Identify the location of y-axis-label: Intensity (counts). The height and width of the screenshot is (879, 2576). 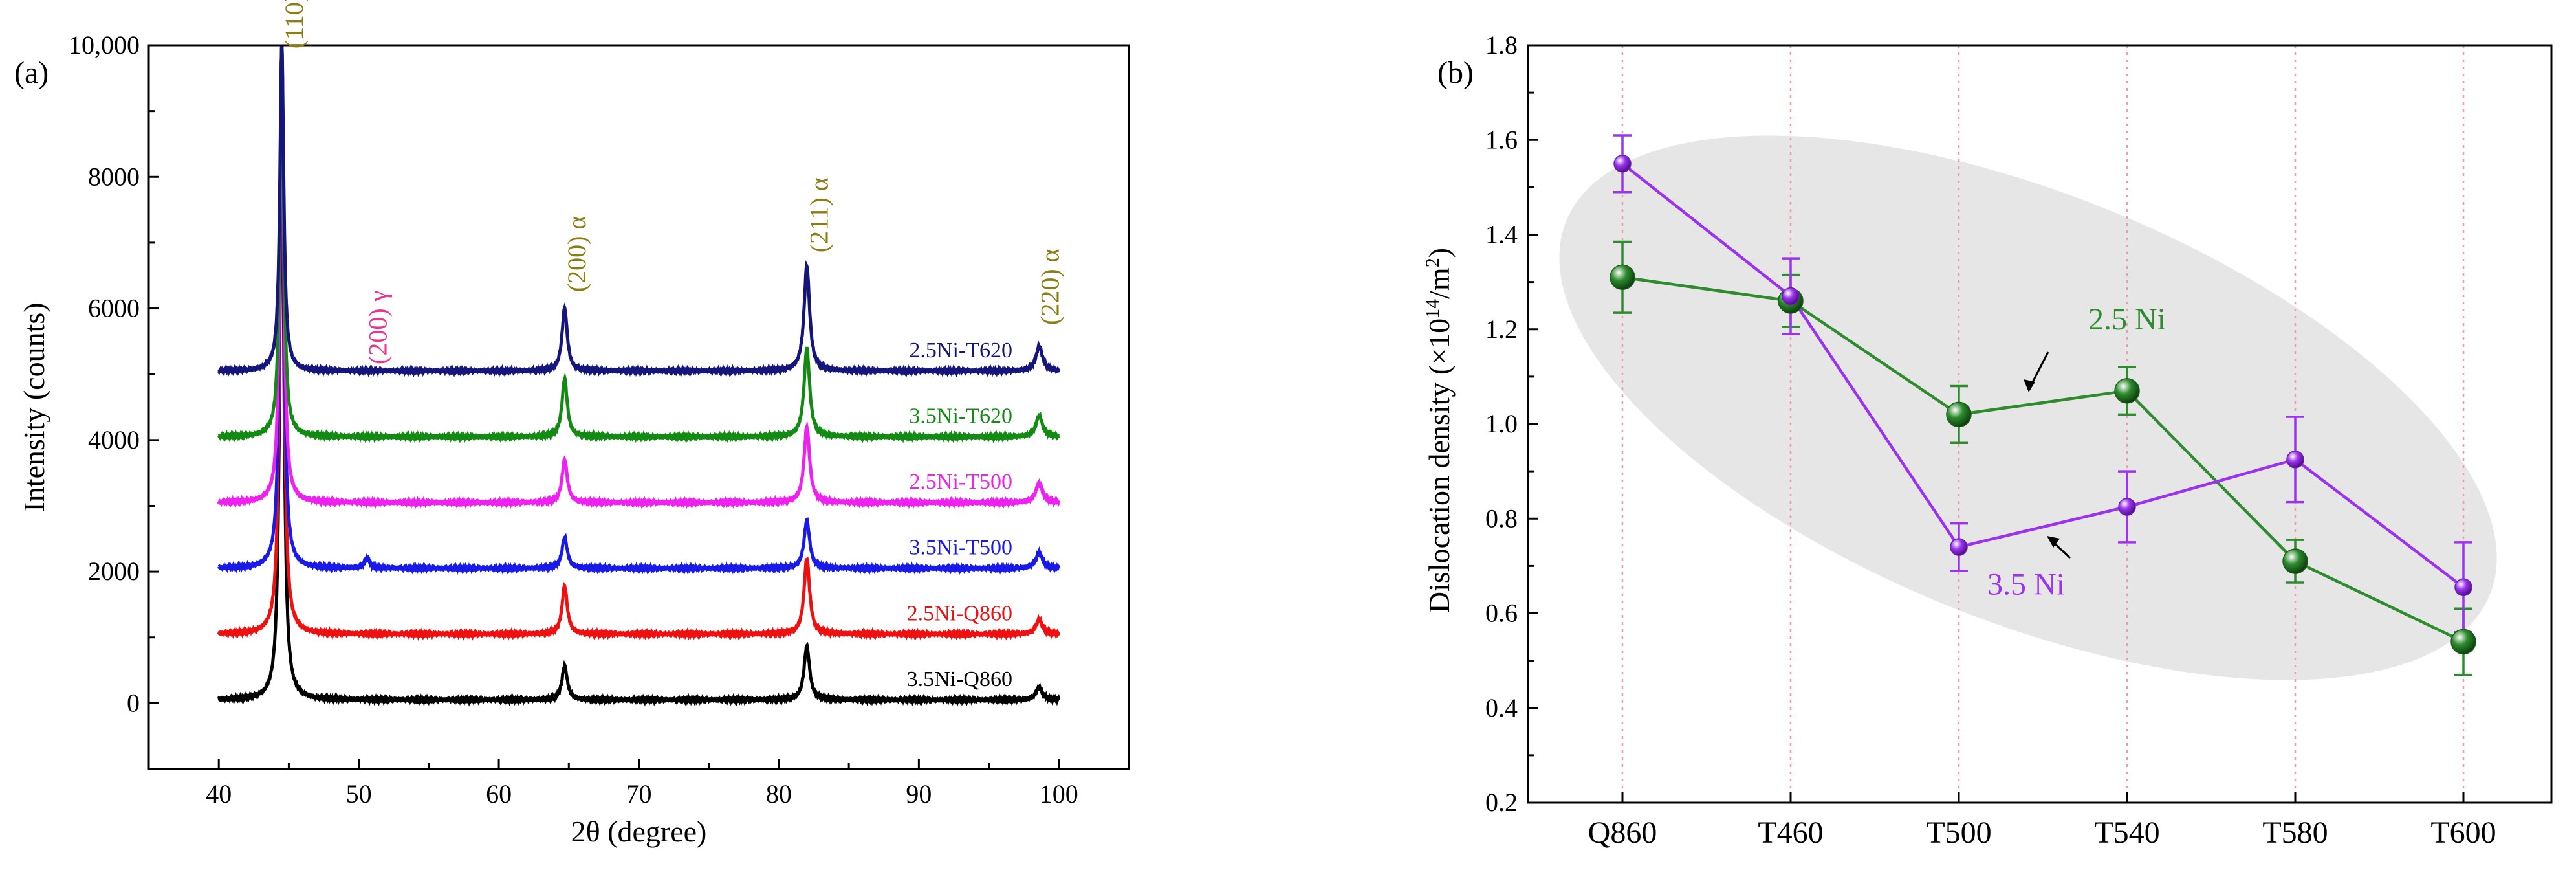
(33, 406).